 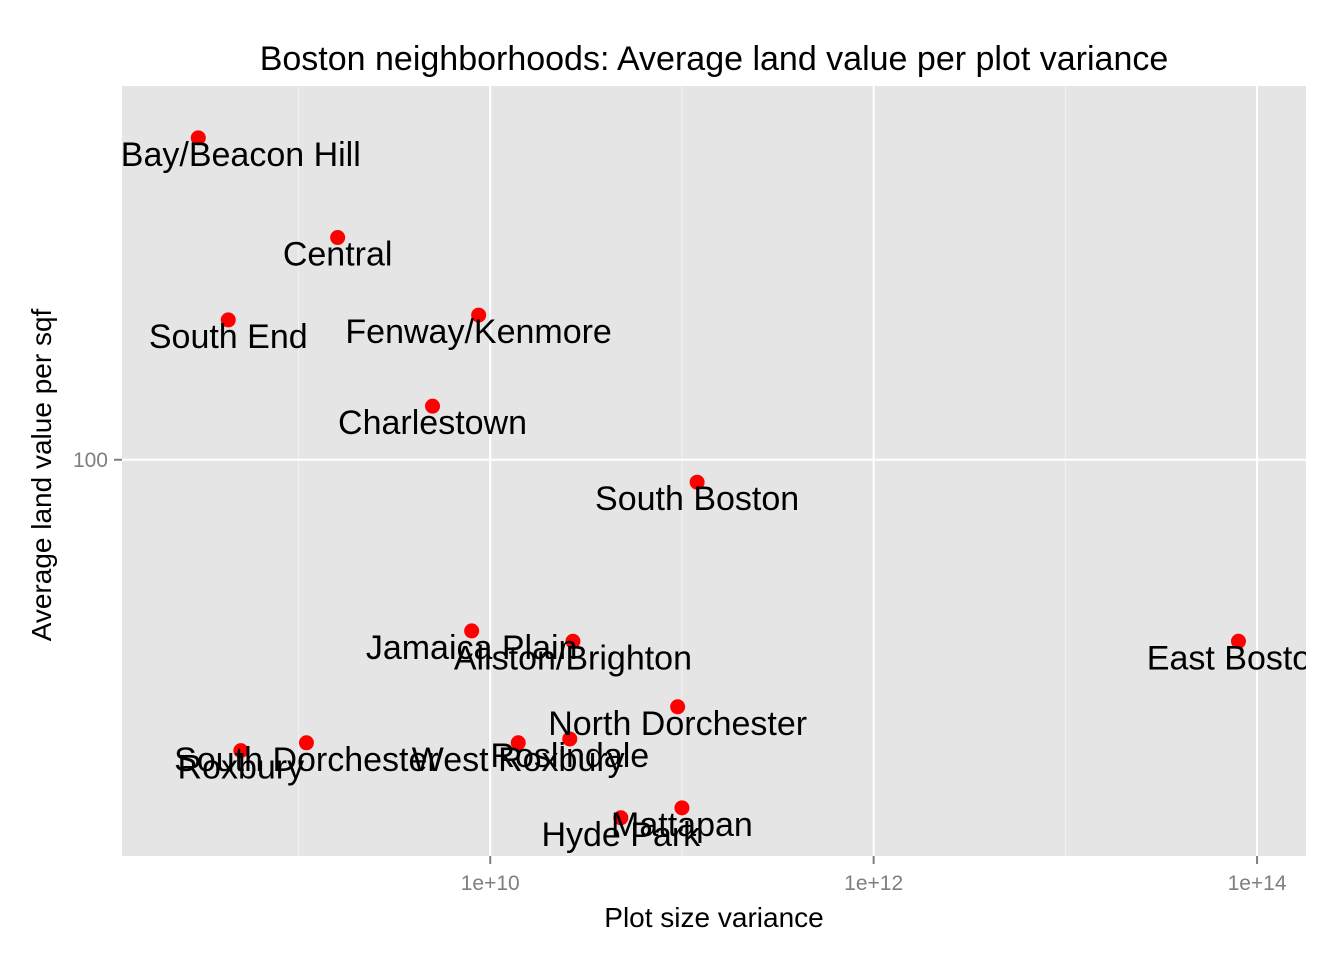 What do you see at coordinates (90, 460) in the screenshot?
I see `y-tick-label: 100` at bounding box center [90, 460].